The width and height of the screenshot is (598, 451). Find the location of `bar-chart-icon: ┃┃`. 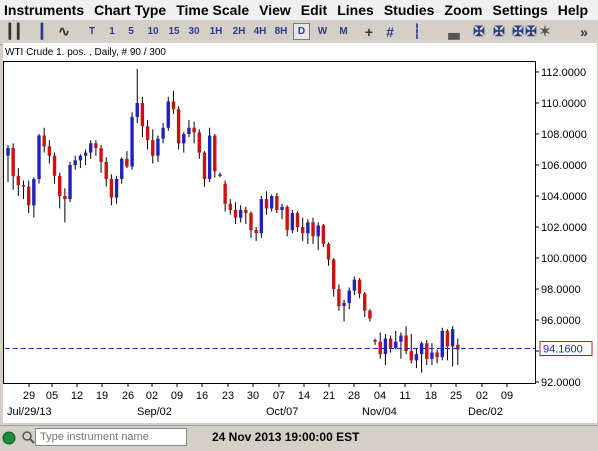

bar-chart-icon: ┃┃ is located at coordinates (14, 31).